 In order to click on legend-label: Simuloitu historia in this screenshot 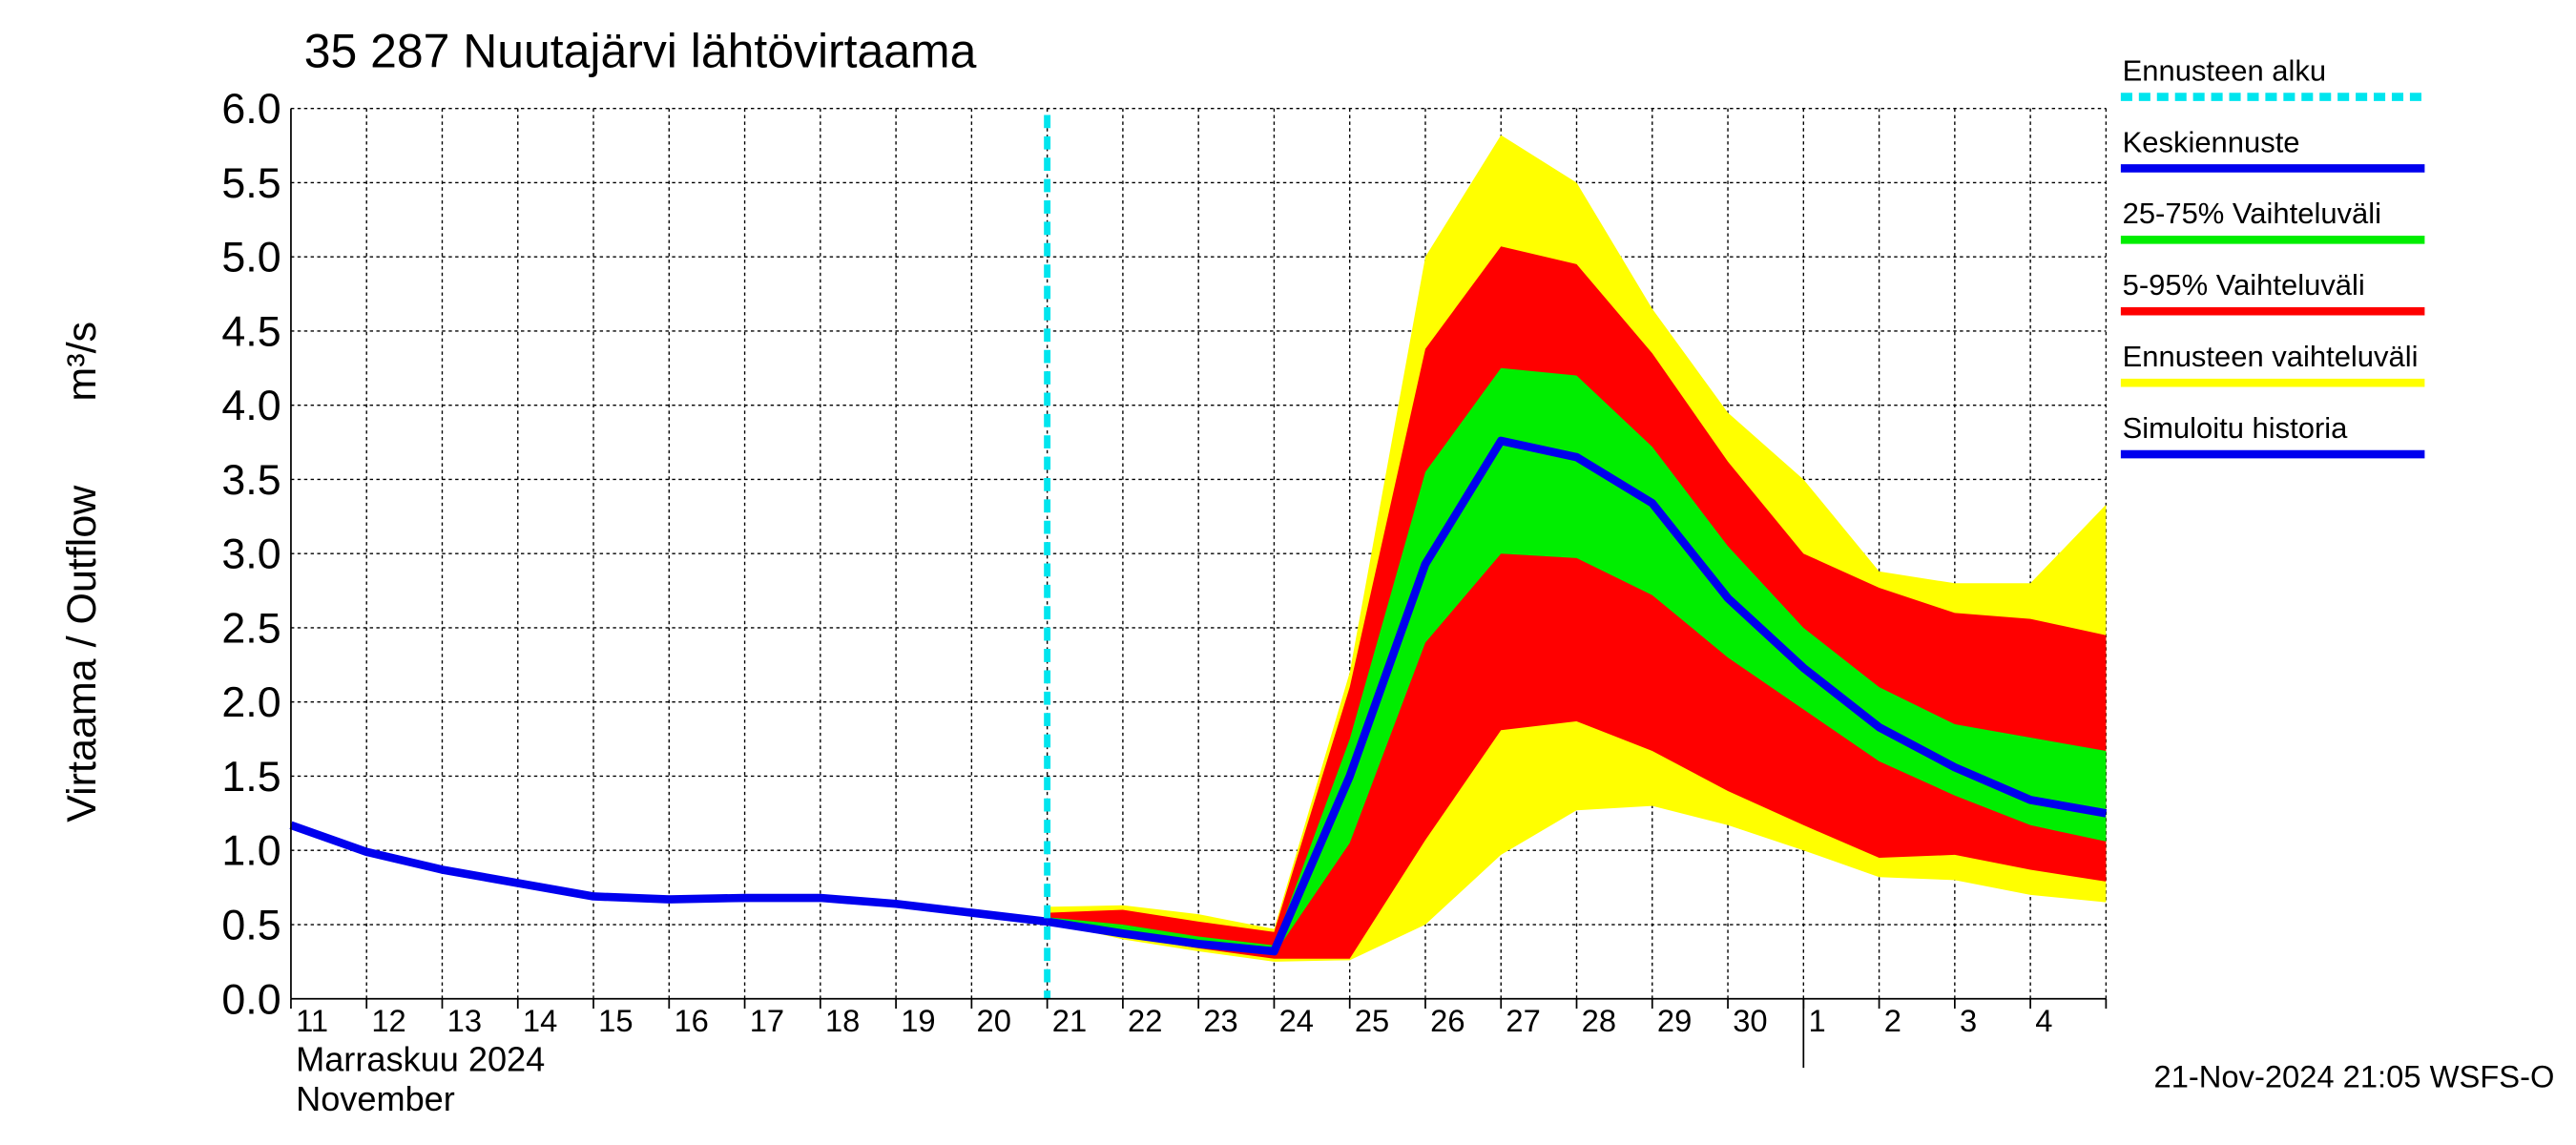, I will do `click(2236, 428)`.